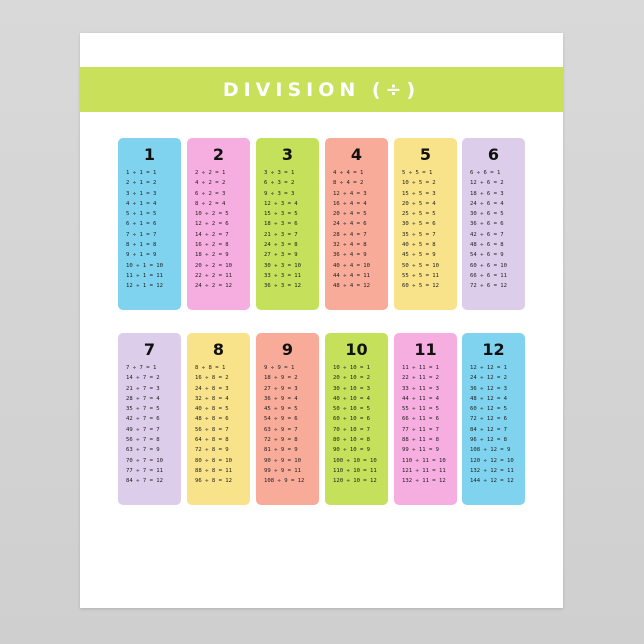 This screenshot has width=644, height=644. I want to click on equation-line: 12 ÷ 2 = 6, so click(212, 224).